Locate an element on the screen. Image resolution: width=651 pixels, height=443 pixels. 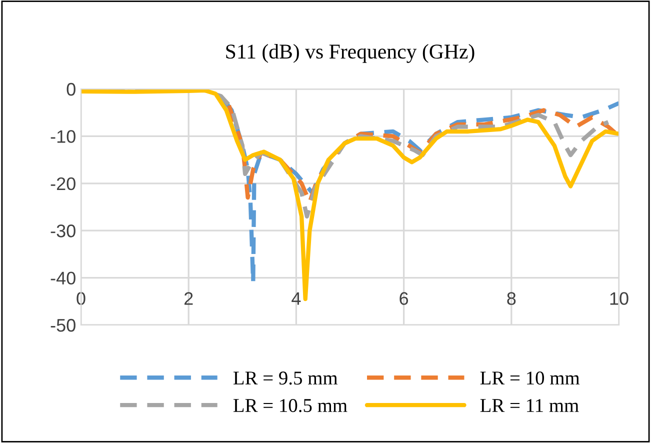
legend-label: LR = 9.5 mm is located at coordinates (285, 378).